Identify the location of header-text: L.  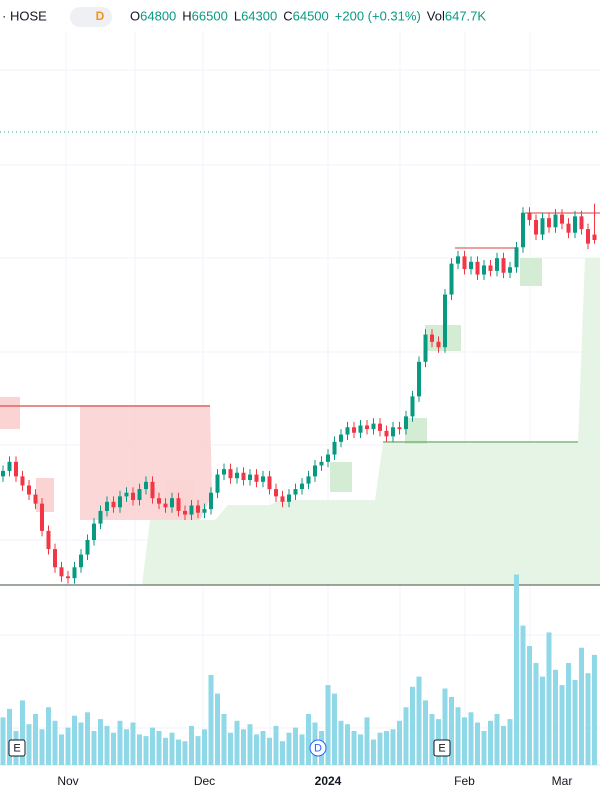
(237, 15).